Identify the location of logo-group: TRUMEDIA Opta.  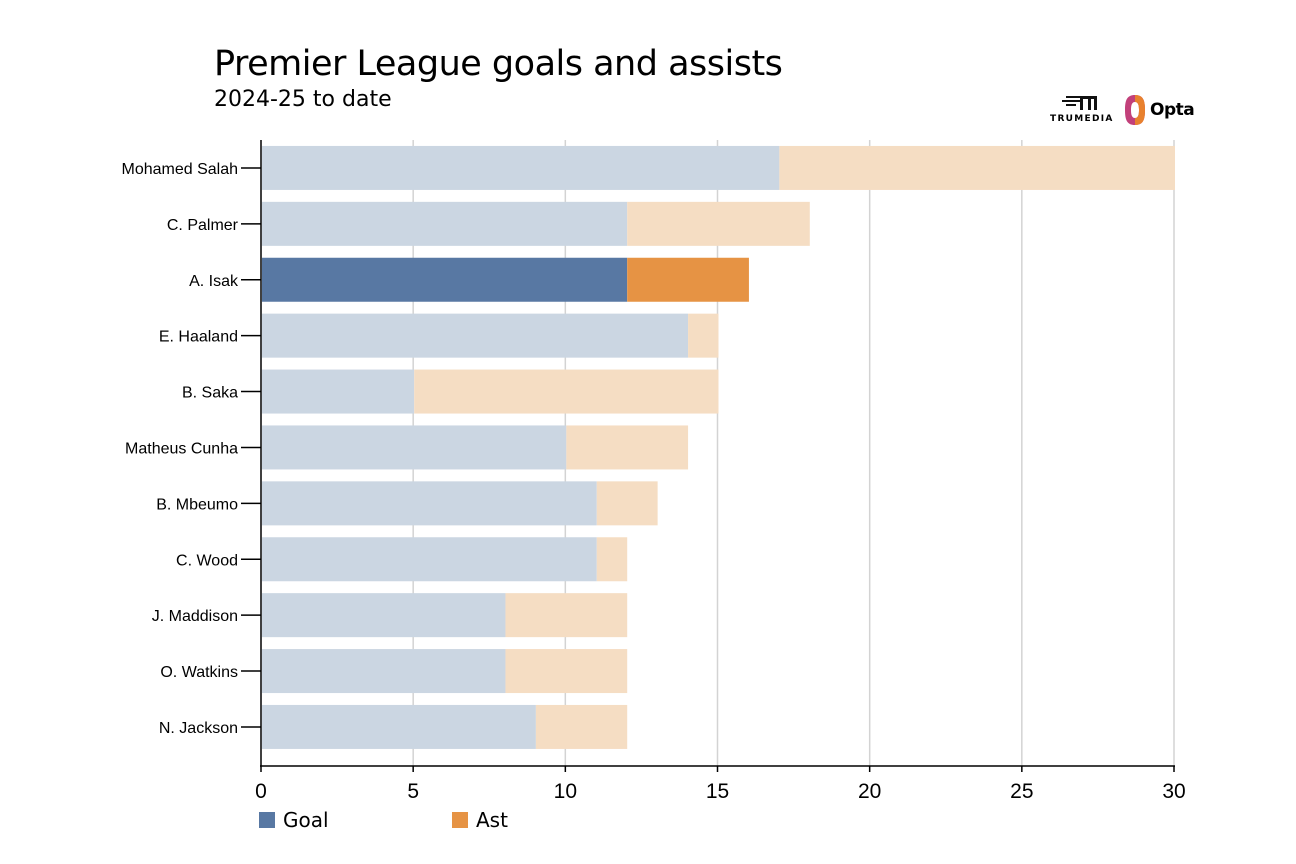
(1131, 110).